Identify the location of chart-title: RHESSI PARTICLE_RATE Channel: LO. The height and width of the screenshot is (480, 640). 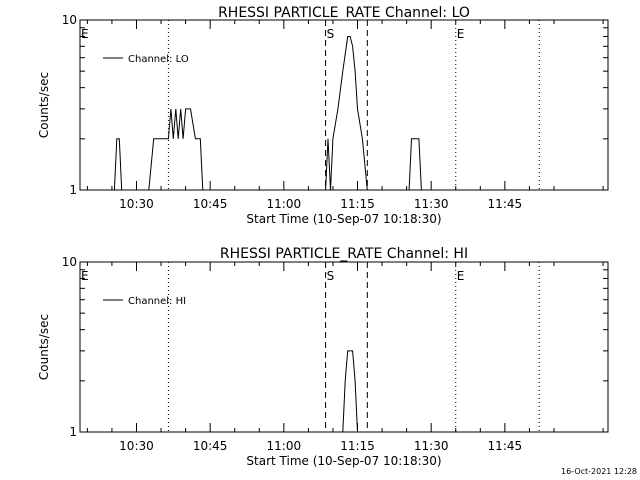
(344, 13).